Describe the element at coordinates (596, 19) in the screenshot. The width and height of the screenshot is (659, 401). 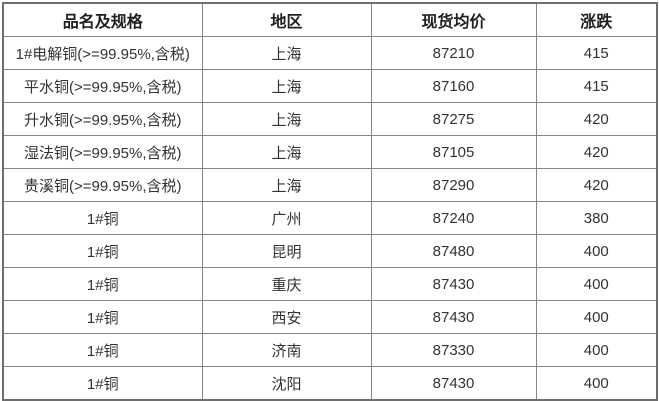
I see `header-cell-change: 涨跌` at that location.